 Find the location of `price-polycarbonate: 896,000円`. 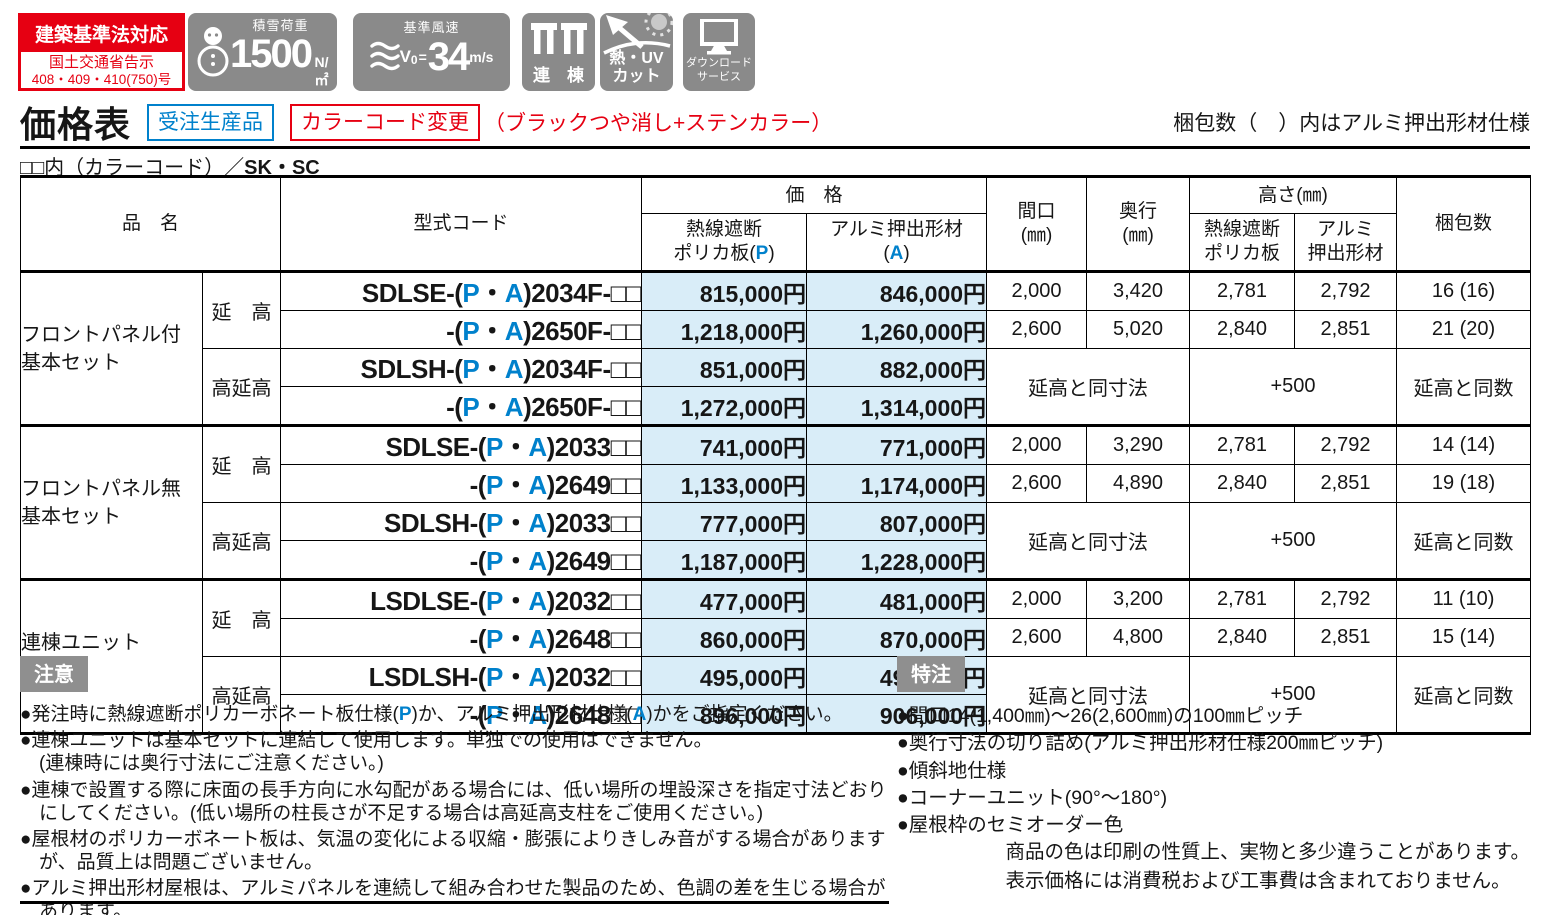

price-polycarbonate: 896,000円 is located at coordinates (724, 714).